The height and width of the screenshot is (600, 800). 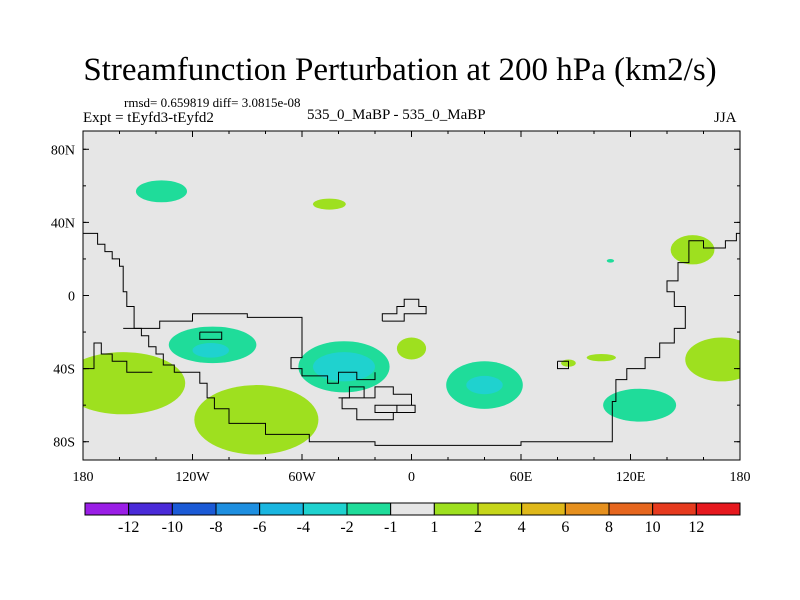 I want to click on colorbar-label: 1, so click(x=434, y=527).